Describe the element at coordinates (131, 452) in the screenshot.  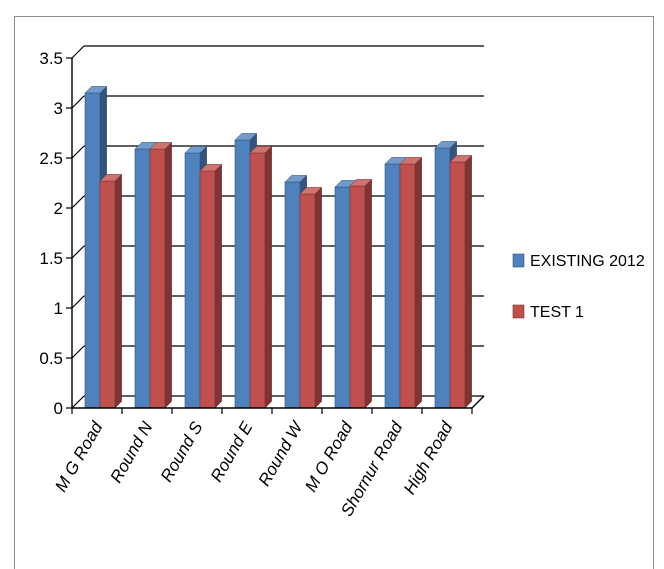
I see `x-category-label: Round N` at that location.